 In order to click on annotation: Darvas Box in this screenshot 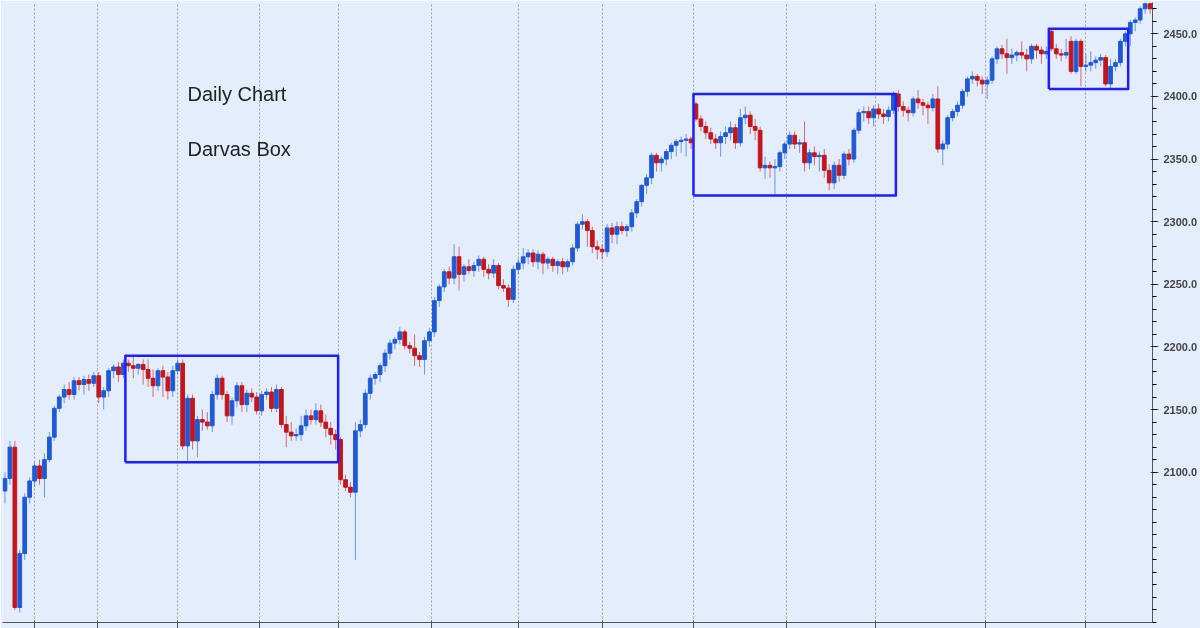, I will do `click(239, 148)`.